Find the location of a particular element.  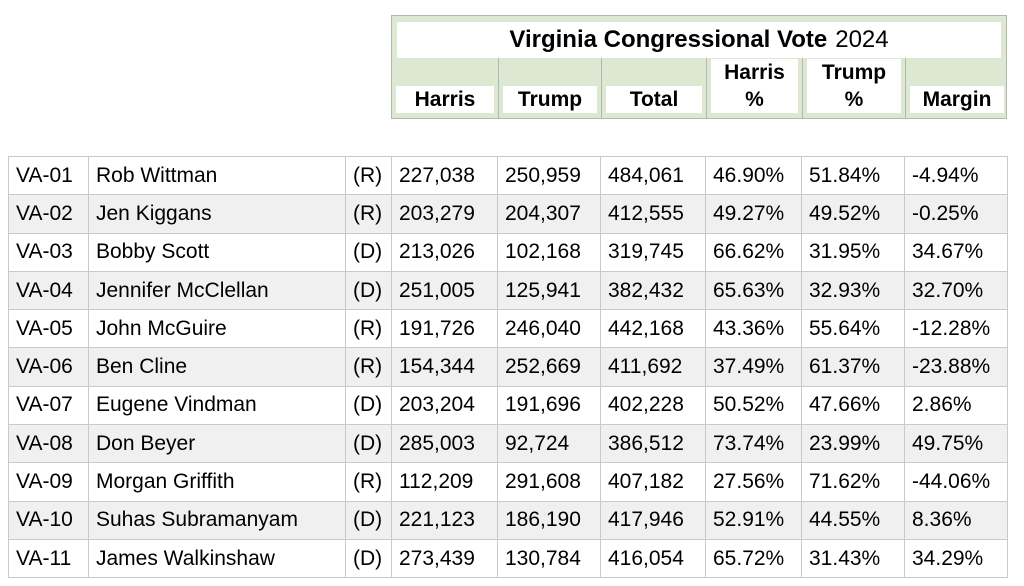

cell-trump-pct: 23.99% is located at coordinates (853, 444).